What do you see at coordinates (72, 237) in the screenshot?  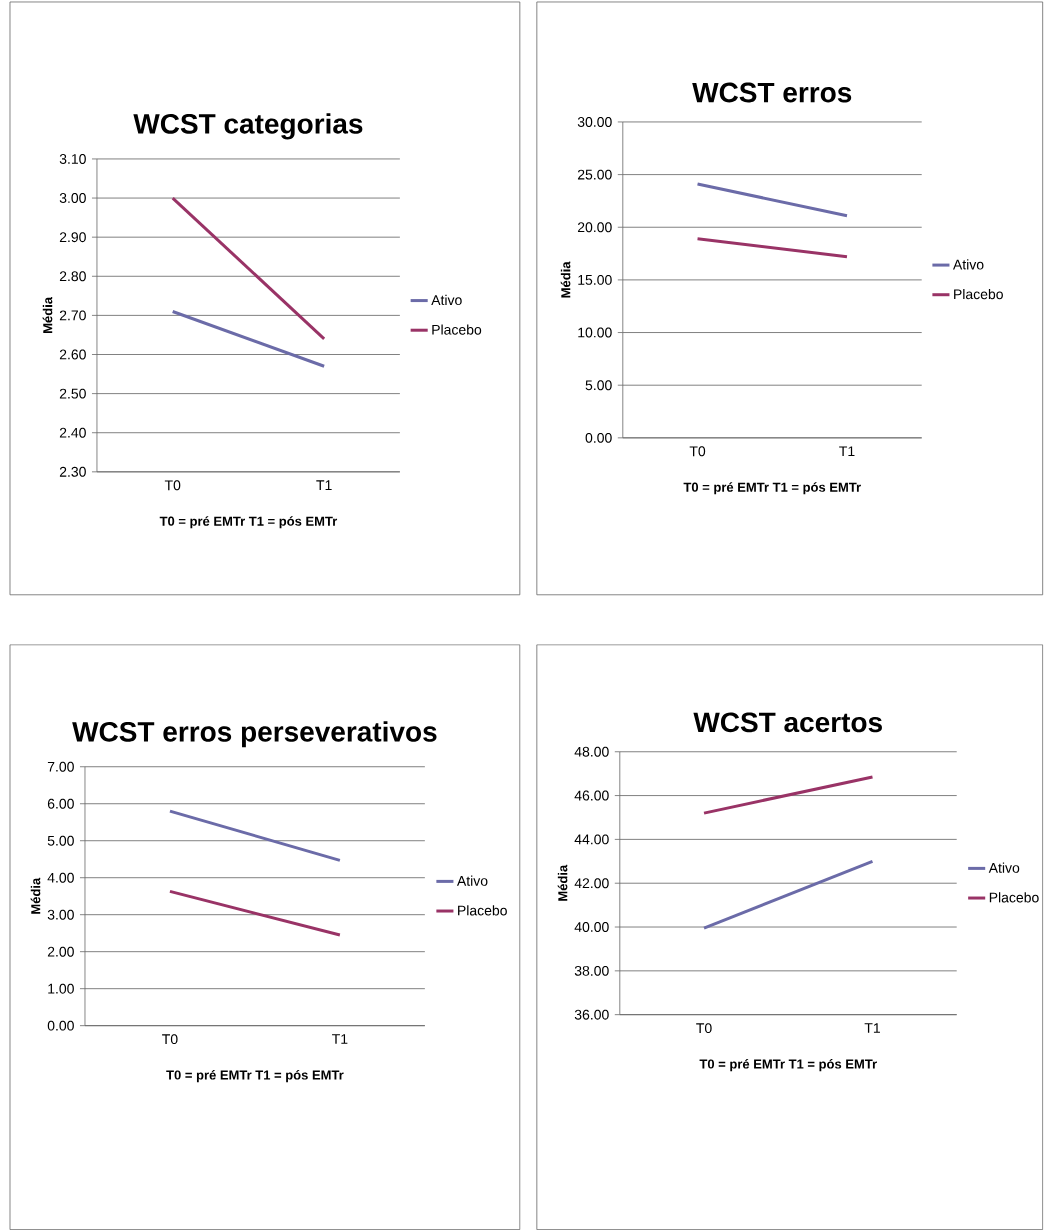 I see `y-tick-label: 2.90` at bounding box center [72, 237].